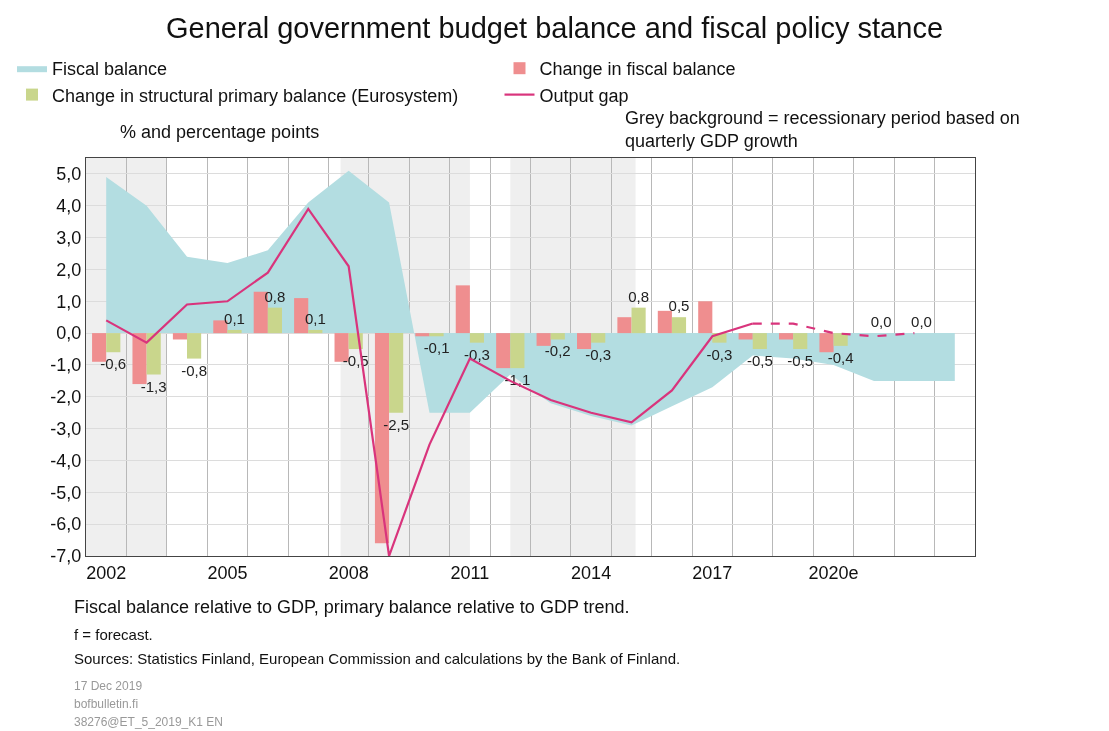 This screenshot has height=731, width=1109. Describe the element at coordinates (108, 686) in the screenshot. I see `text: 17 Dec 2019` at that location.